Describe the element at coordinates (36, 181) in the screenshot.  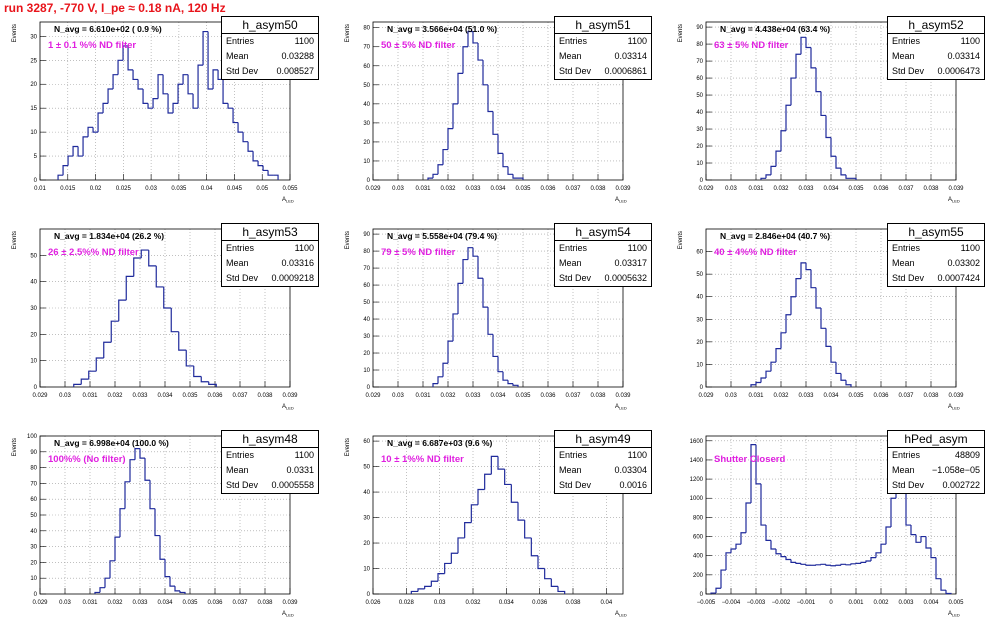
I see `y-tick-label: 0` at that location.